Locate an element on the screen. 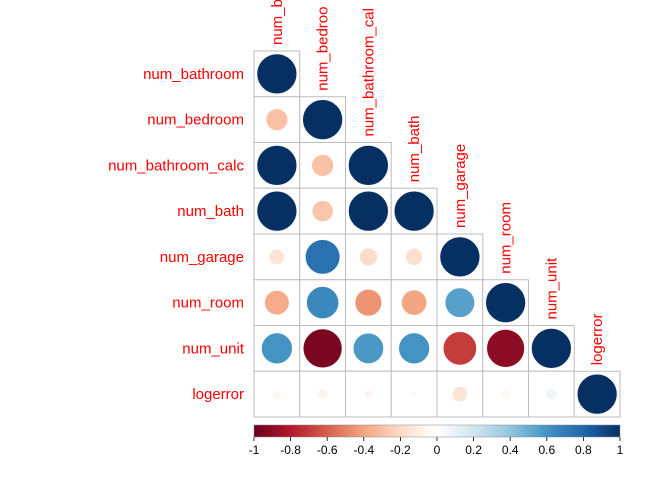 The width and height of the screenshot is (672, 480). corr-circle-logerror-num_bathroom is located at coordinates (277, 394).